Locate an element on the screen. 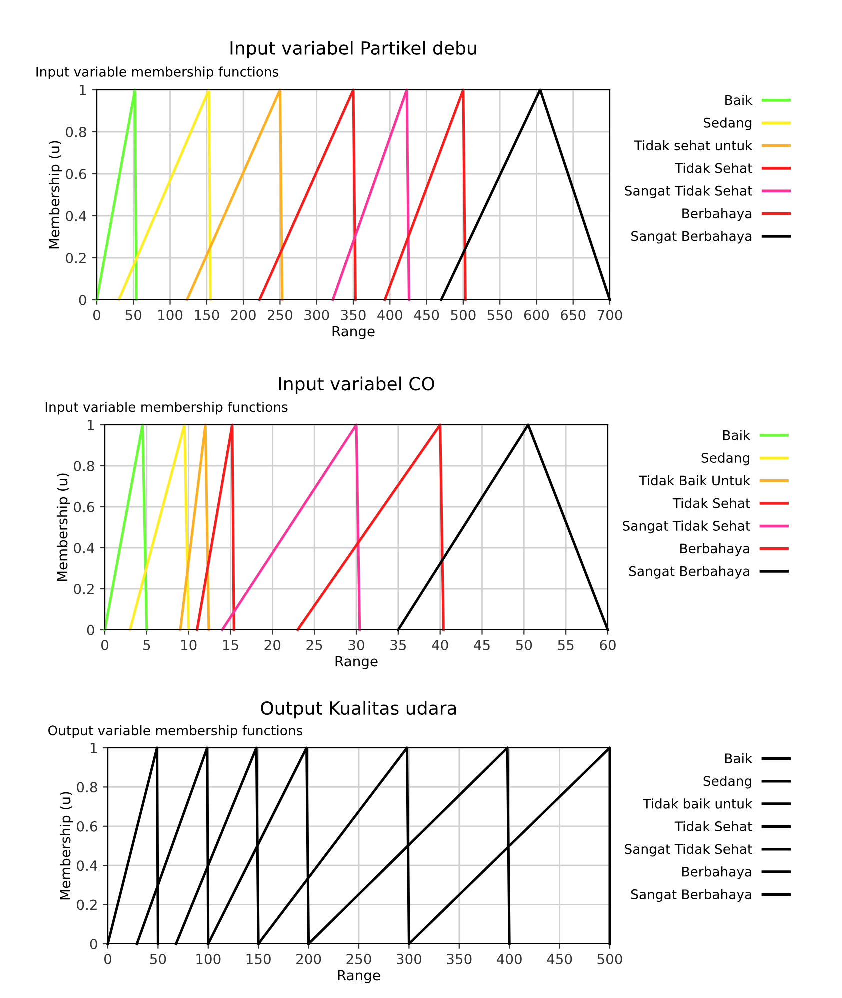  x-tick-label: 10 is located at coordinates (189, 645).